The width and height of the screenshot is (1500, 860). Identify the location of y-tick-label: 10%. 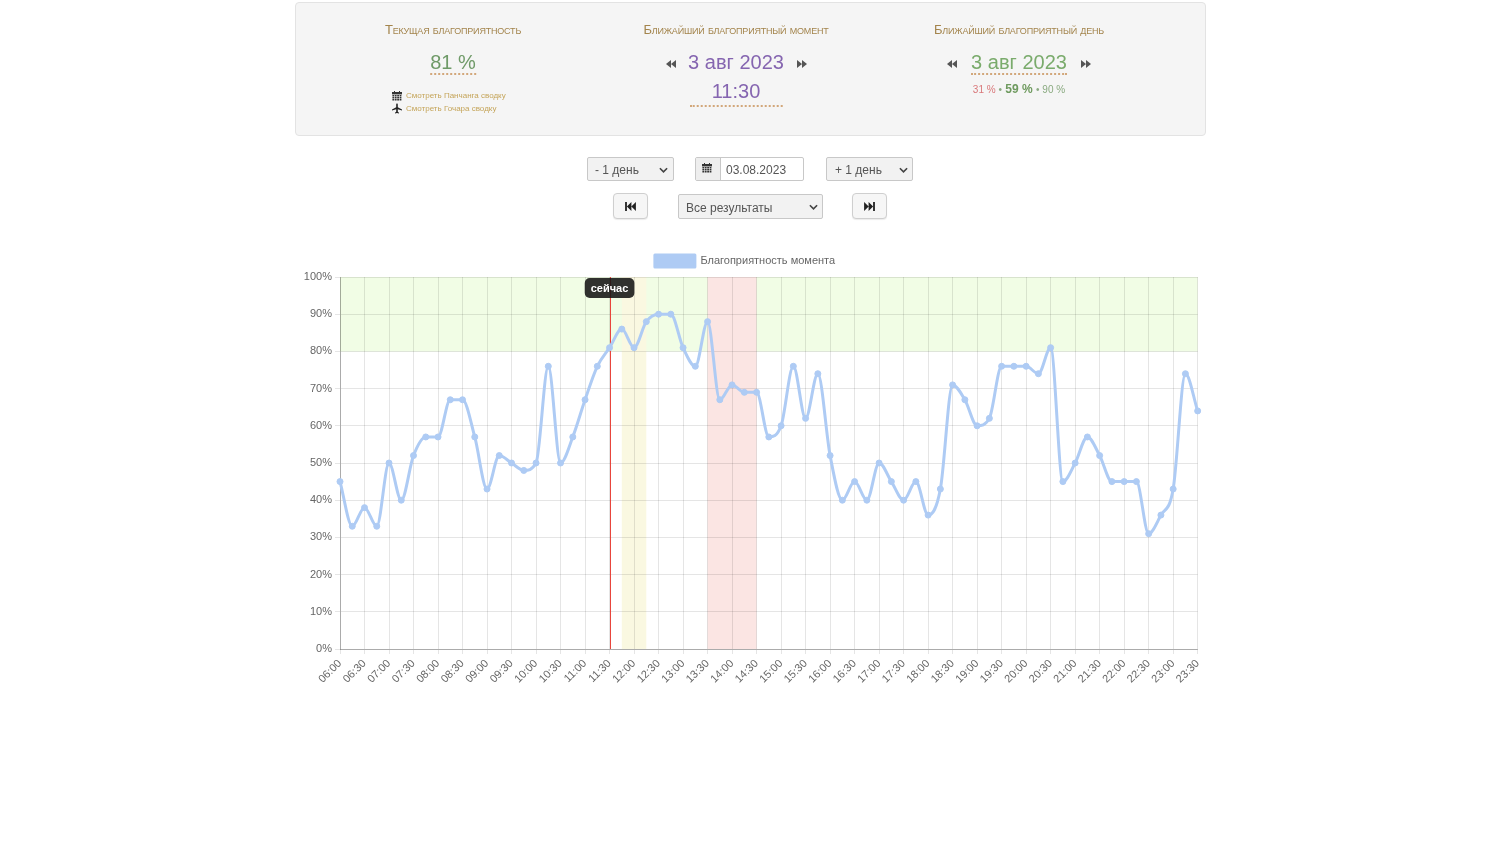
(321, 610).